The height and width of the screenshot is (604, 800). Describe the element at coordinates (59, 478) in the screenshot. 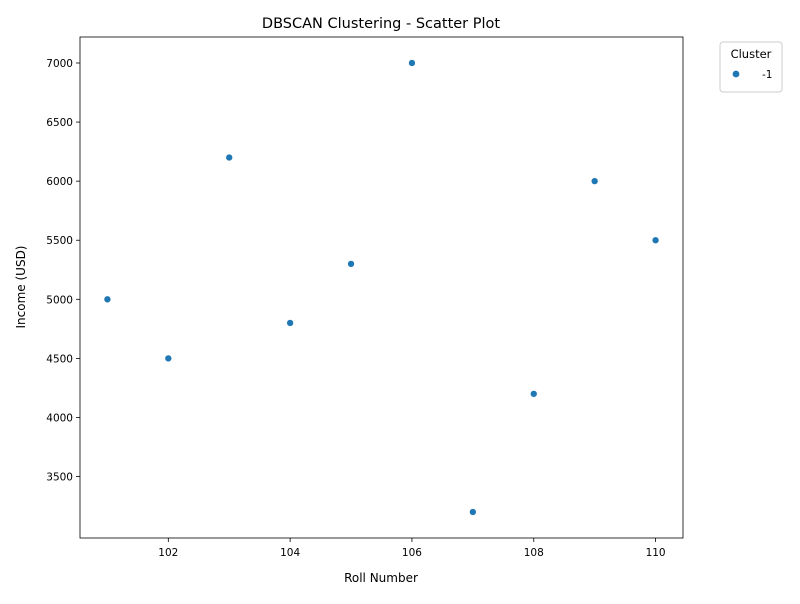

I see `y-tick-label: 3500` at that location.